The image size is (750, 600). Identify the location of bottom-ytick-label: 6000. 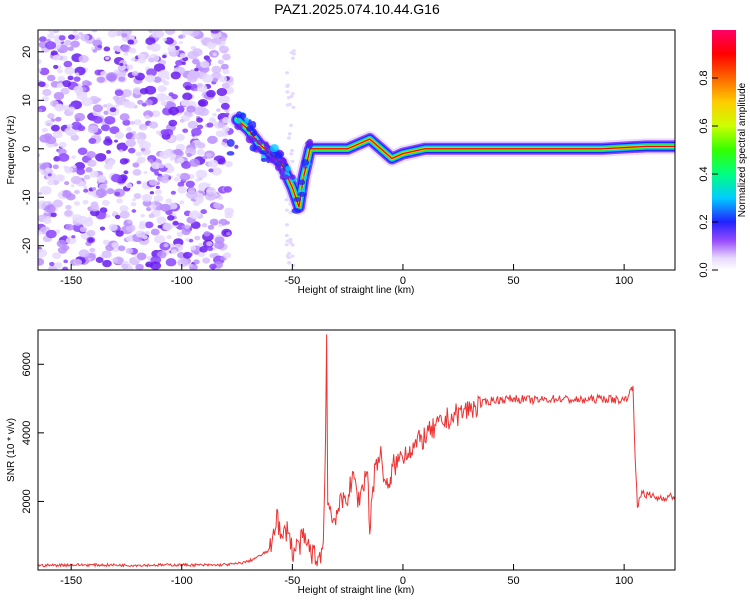
(27, 364).